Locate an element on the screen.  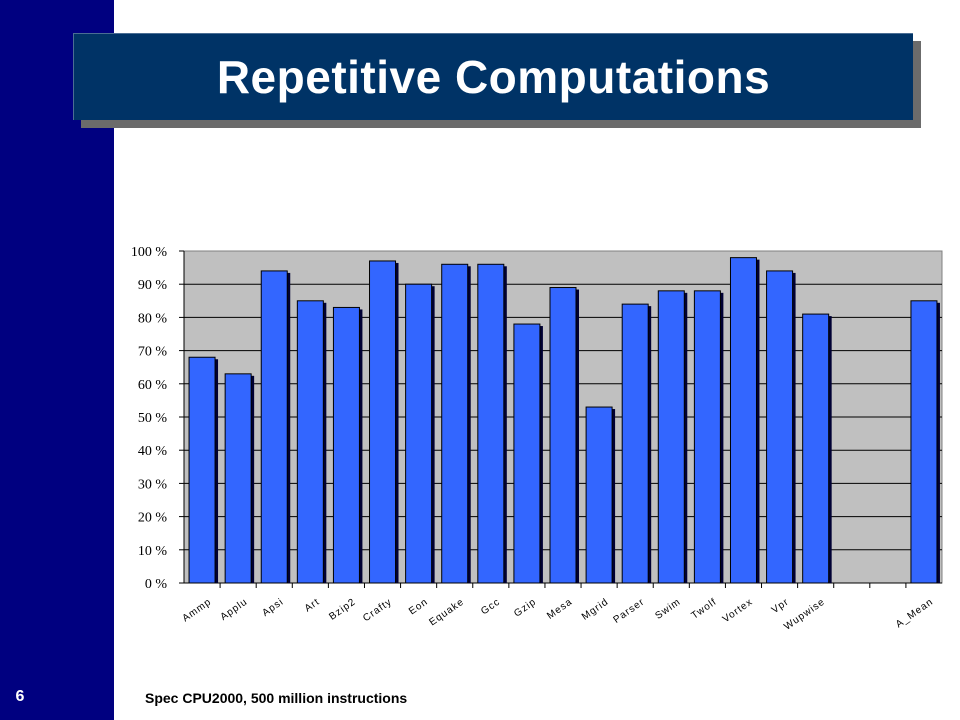
y-tick-label: 10 % is located at coordinates (153, 551).